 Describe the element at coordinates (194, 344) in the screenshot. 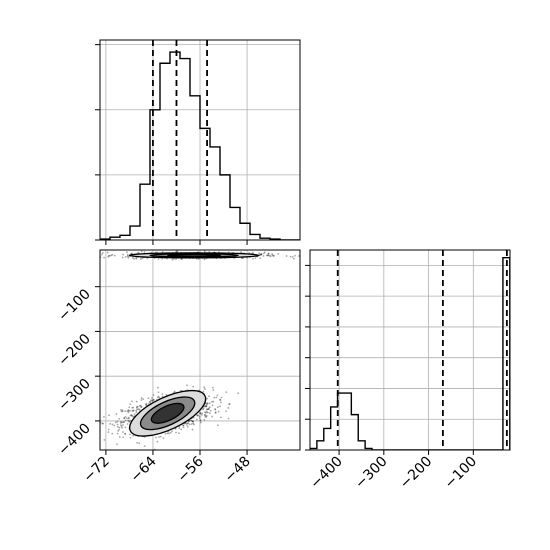

I see `joint-density-contours` at that location.